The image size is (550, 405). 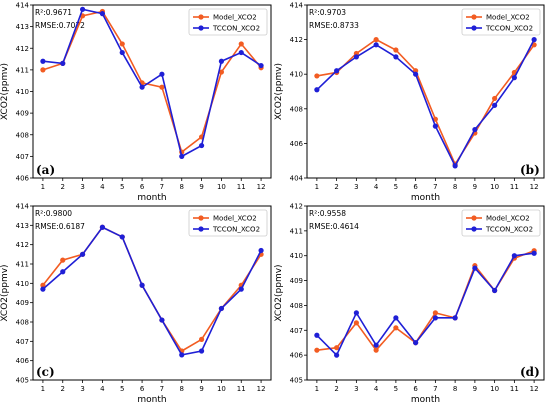 What do you see at coordinates (530, 372) in the screenshot?
I see `panel-label: (d)` at bounding box center [530, 372].